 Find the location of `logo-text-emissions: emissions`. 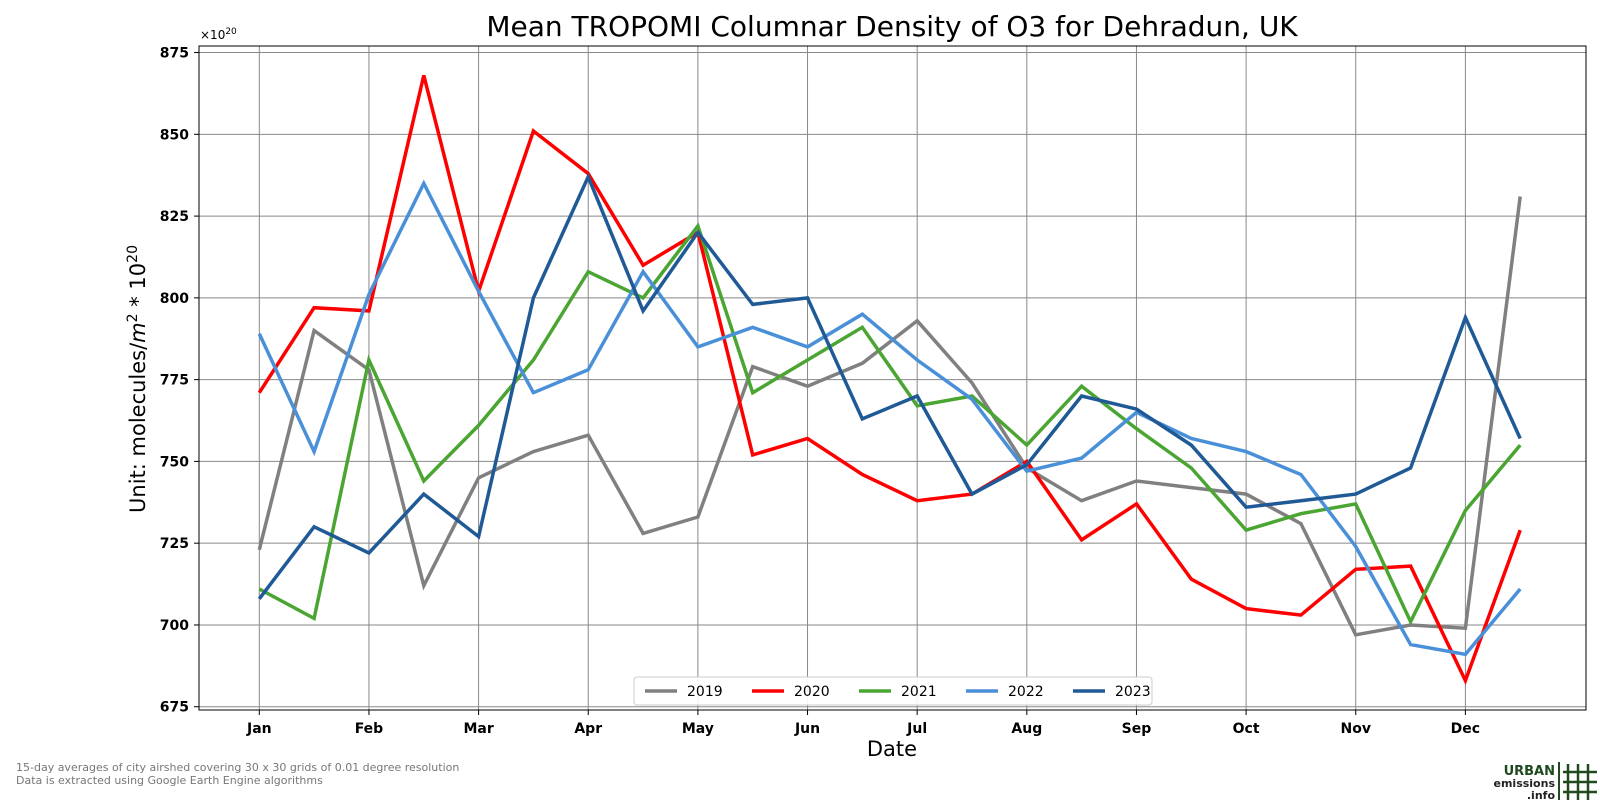

logo-text-emissions: emissions is located at coordinates (1525, 783).